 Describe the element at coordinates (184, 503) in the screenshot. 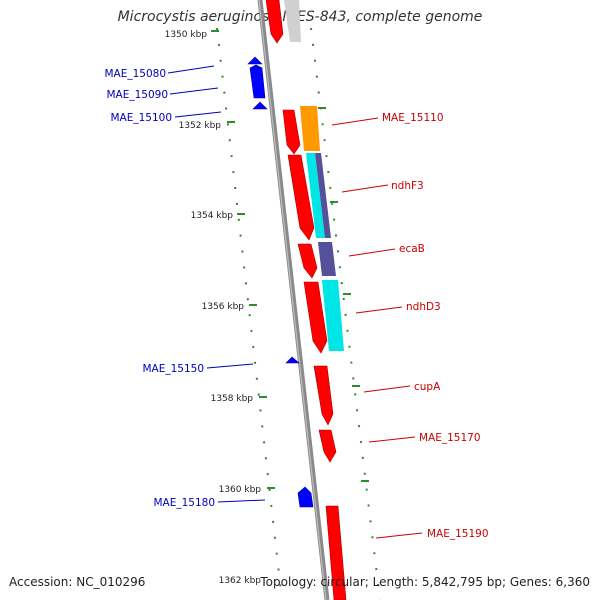

I see `gene-label-MAE_15180: MAE_15180` at that location.